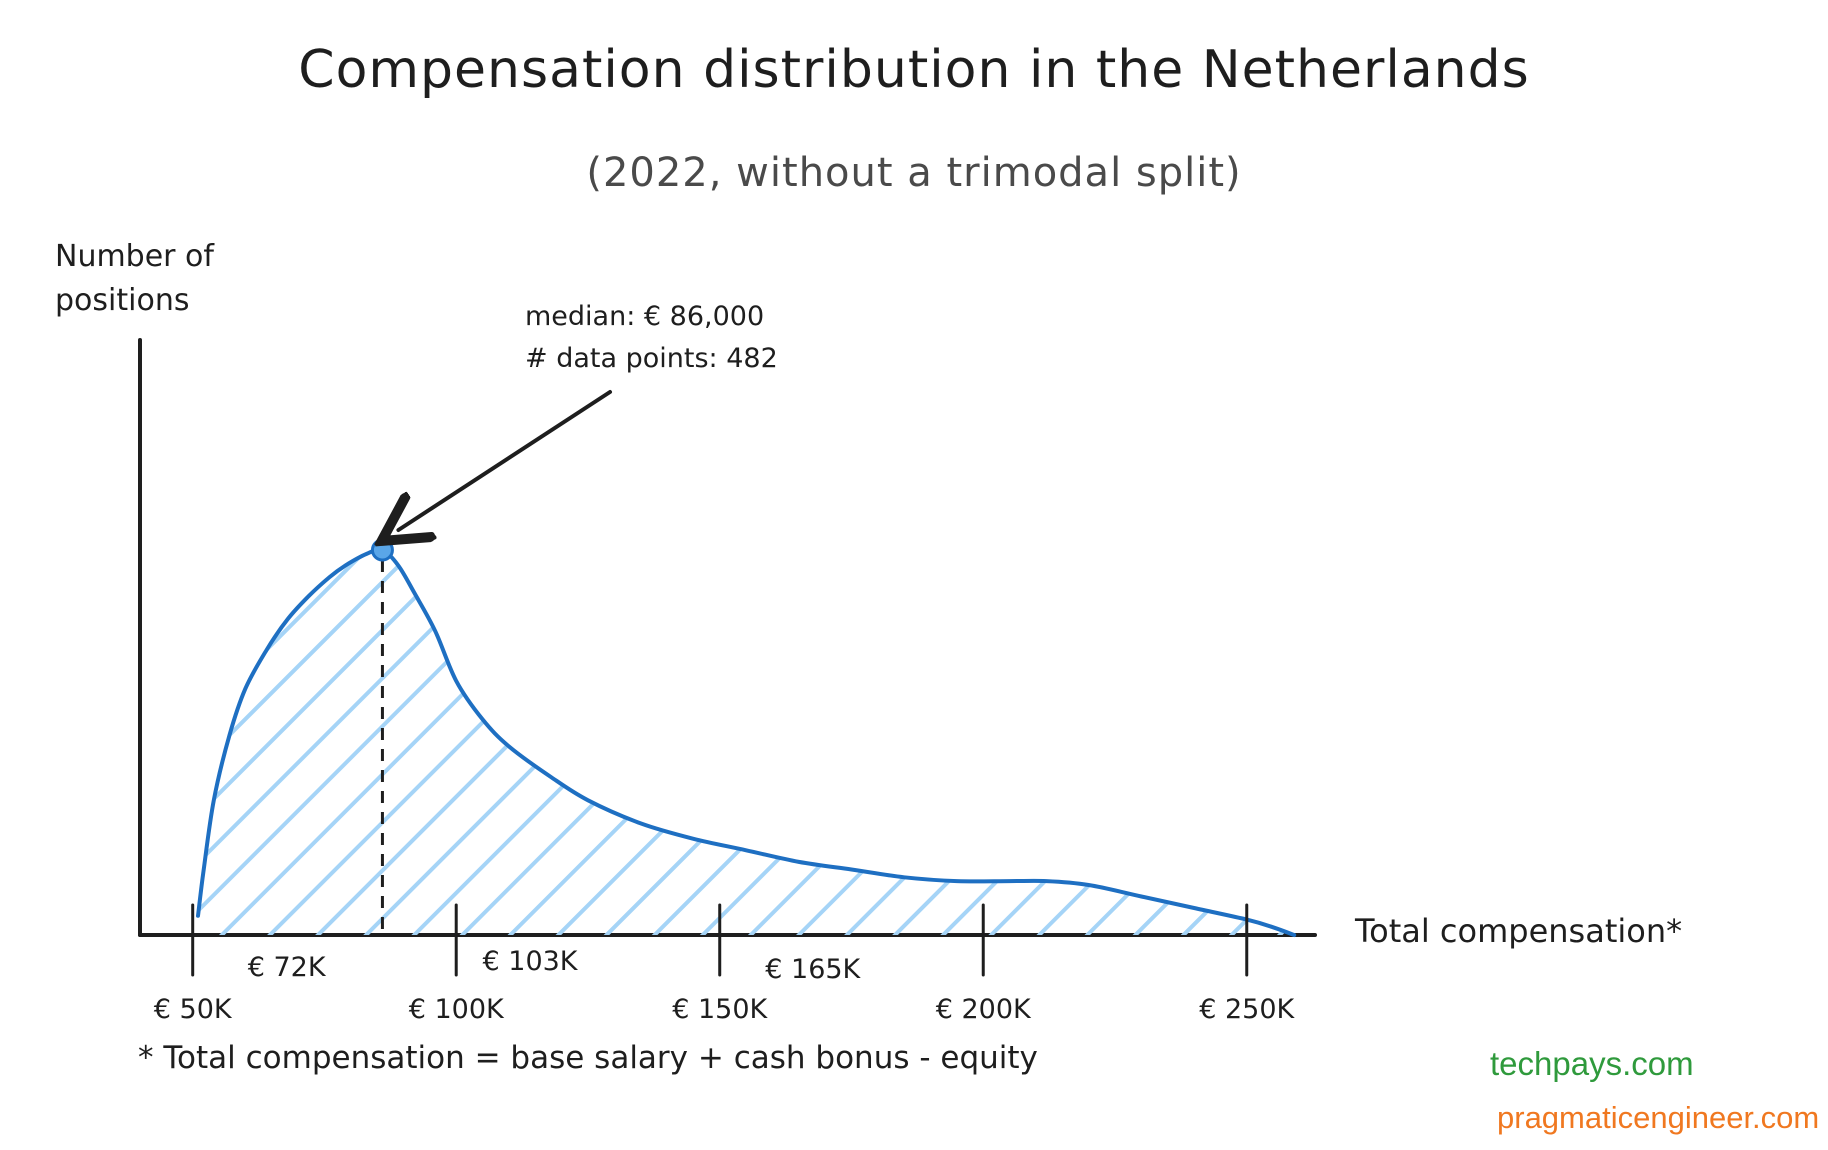 Image resolution: width=1828 pixels, height=1150 pixels. I want to click on median-annotation: median: € 86,000 # data points: 482, so click(651, 338).